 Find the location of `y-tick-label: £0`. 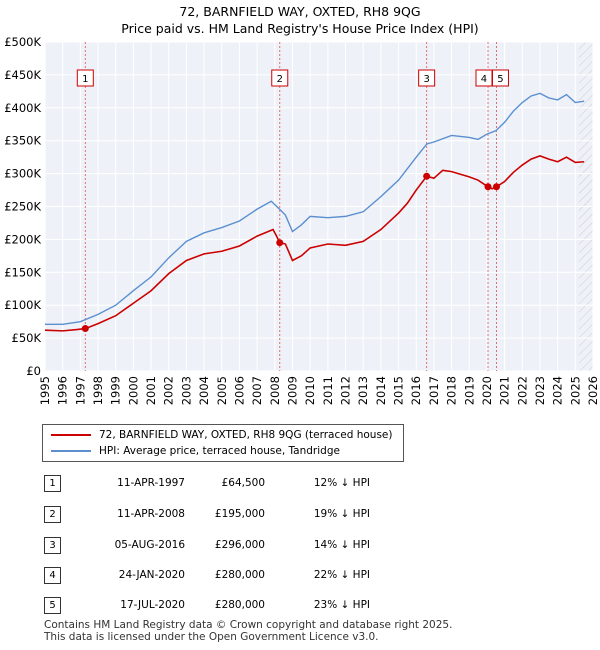

y-tick-label: £0 is located at coordinates (33, 371).